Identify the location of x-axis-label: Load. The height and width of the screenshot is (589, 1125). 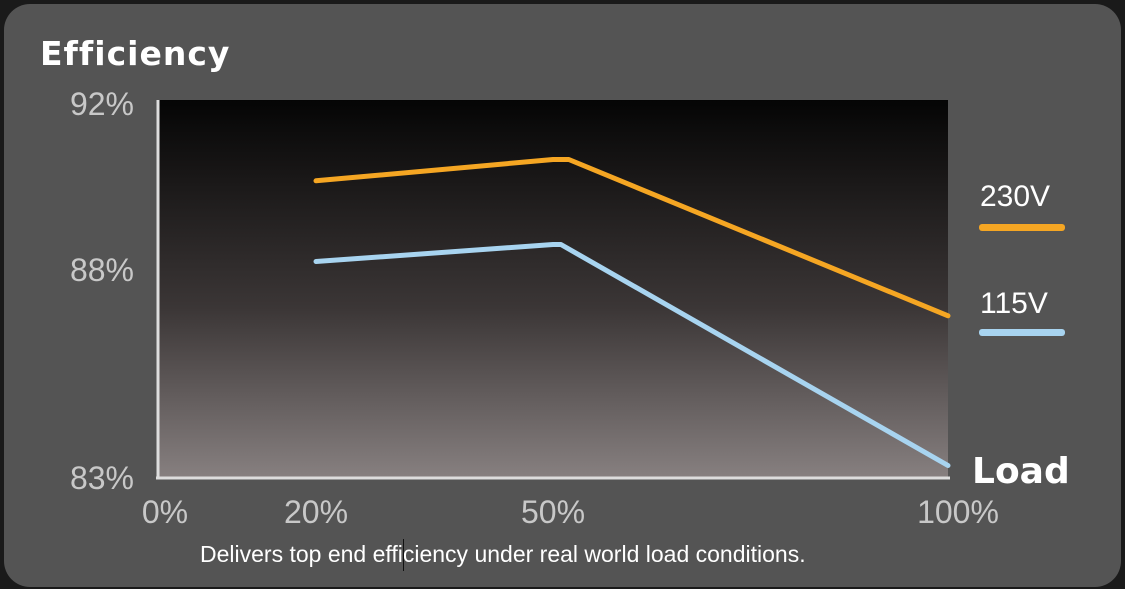
(1021, 471).